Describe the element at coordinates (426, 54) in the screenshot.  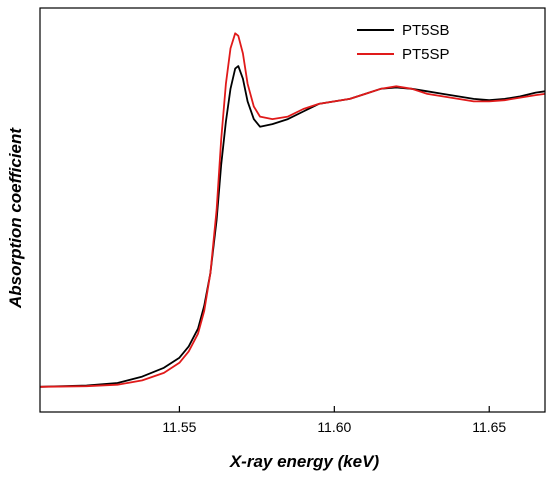
I see `legend-label-pt5sp: PT5SP` at that location.